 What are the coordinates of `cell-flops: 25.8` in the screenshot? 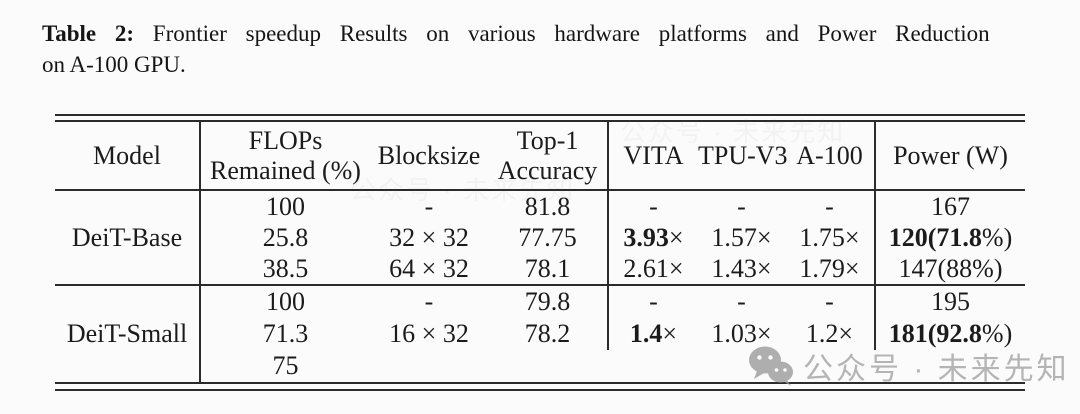 It's located at (285, 237).